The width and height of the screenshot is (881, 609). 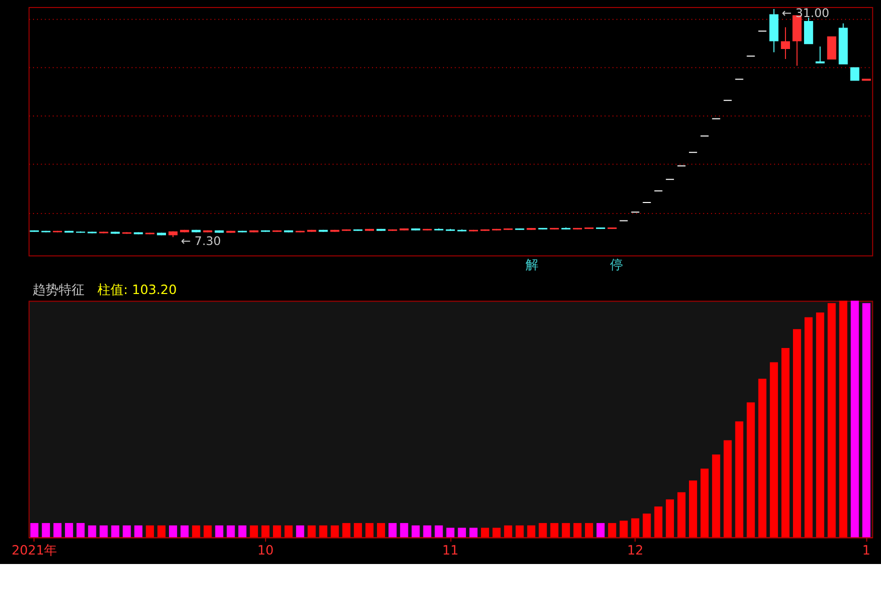 What do you see at coordinates (866, 550) in the screenshot?
I see `x-tick-label: 1` at bounding box center [866, 550].